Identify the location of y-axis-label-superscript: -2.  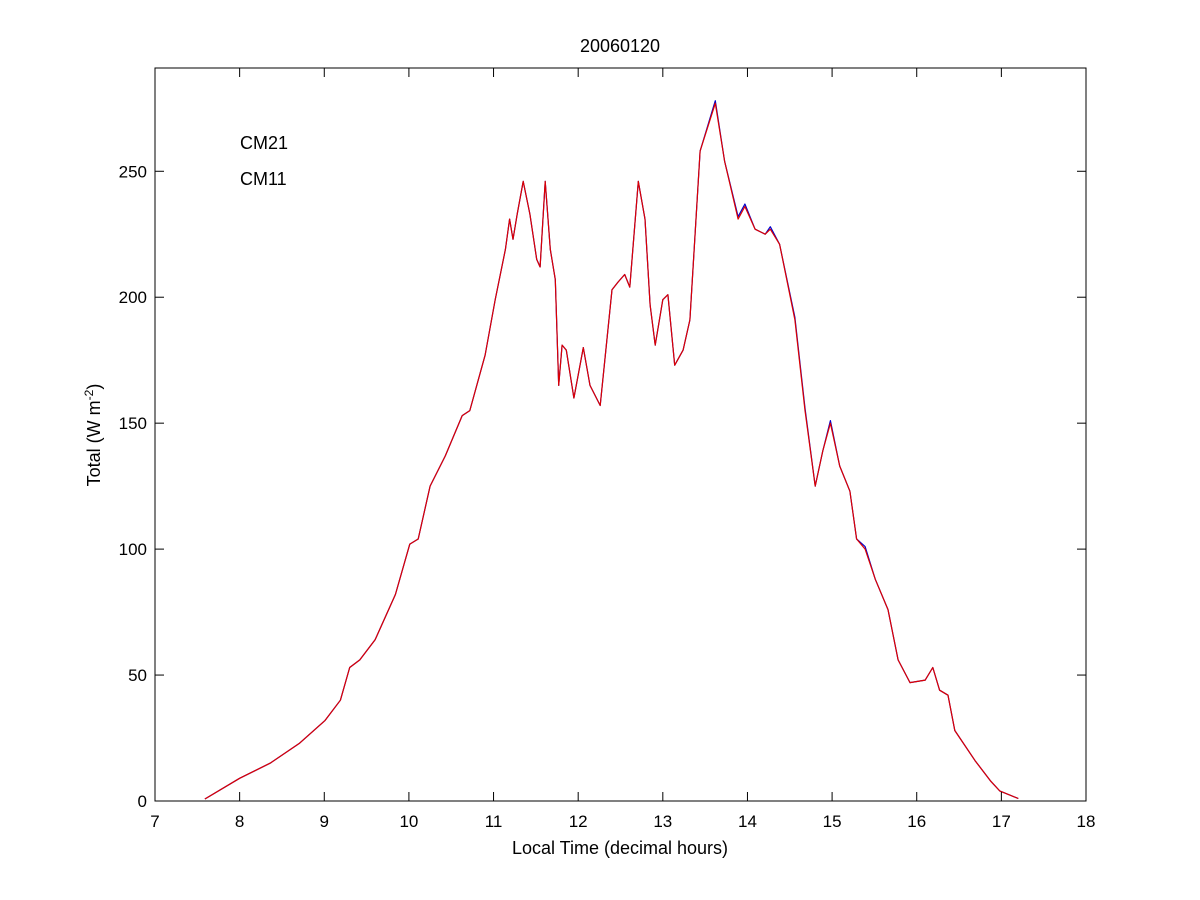
(89, 394).